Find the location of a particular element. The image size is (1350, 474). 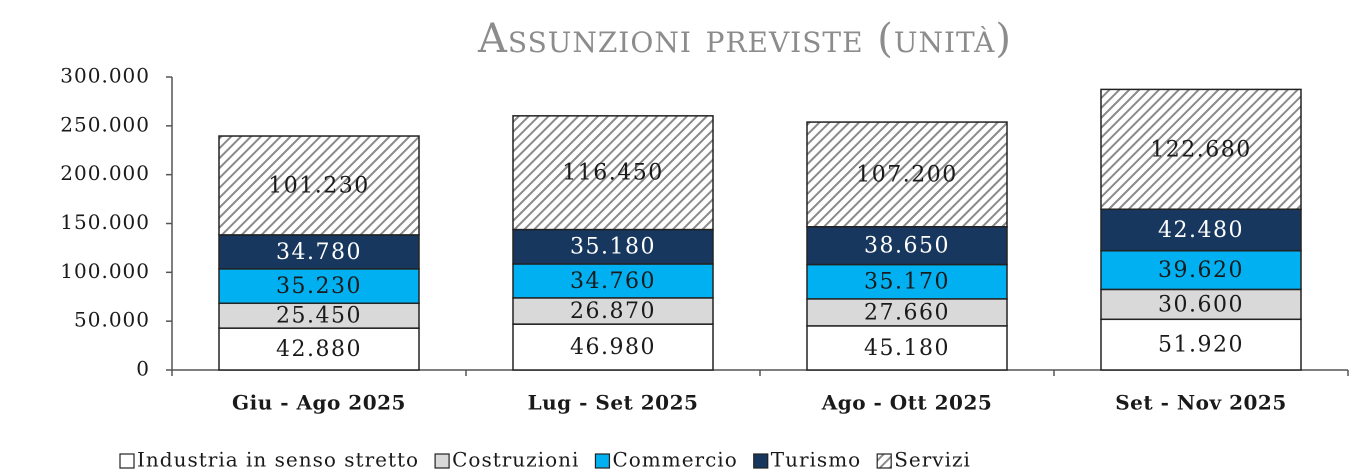

data-label: 116.450 is located at coordinates (612, 173).